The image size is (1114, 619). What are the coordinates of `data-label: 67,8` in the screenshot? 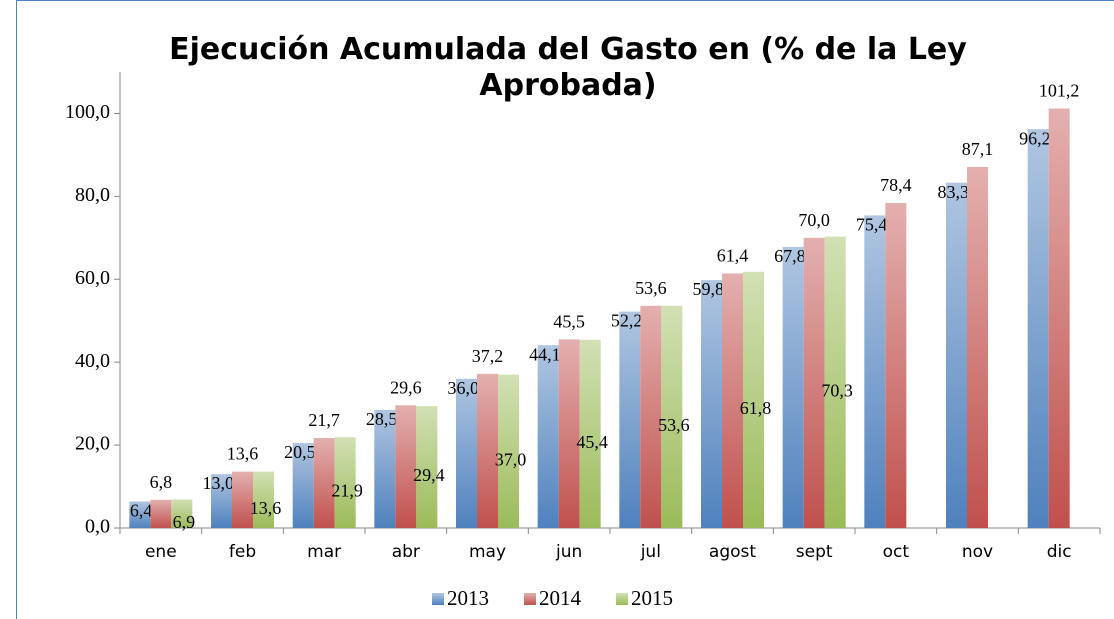 It's located at (790, 256).